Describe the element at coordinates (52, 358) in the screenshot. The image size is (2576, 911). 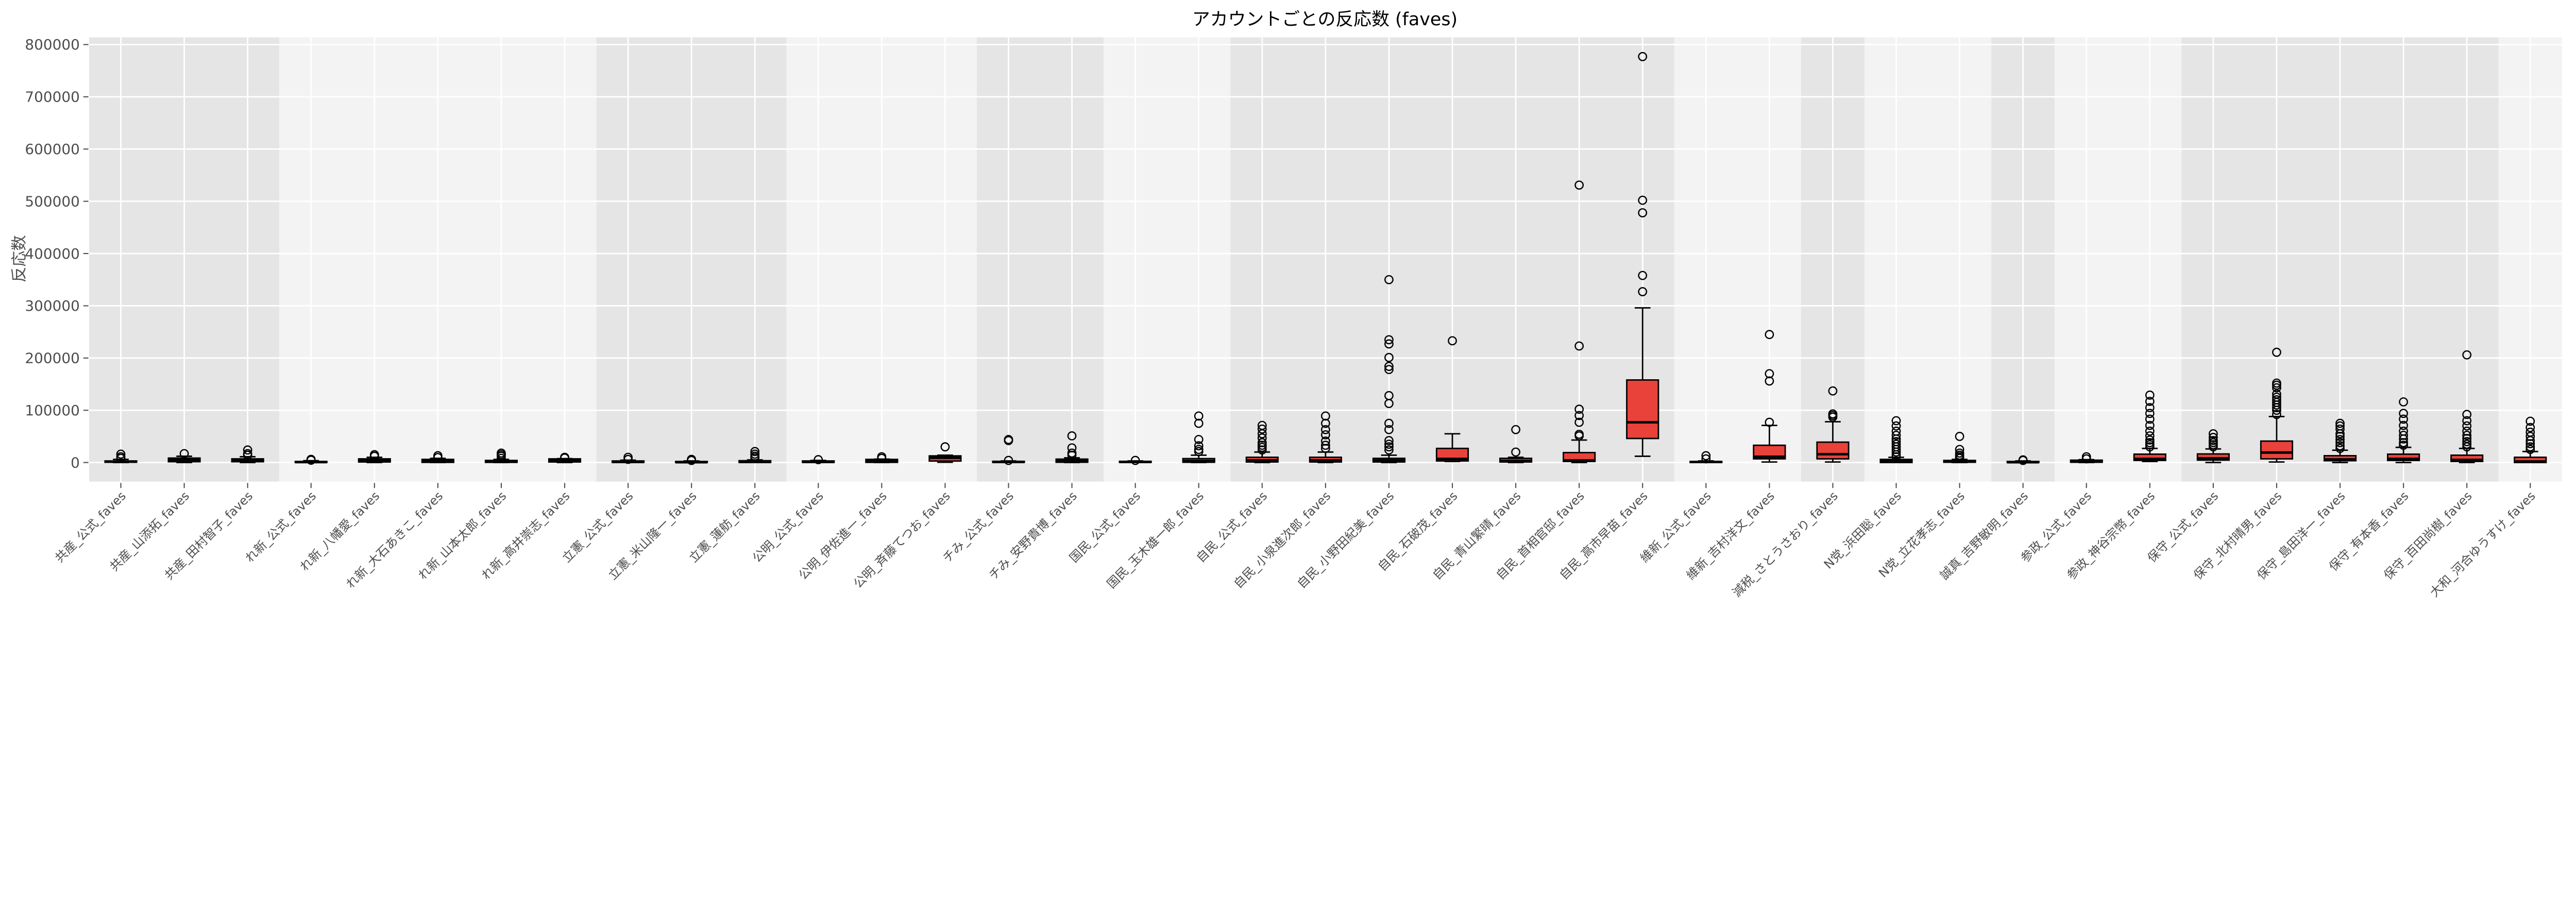
I see `y-tick-label: 200000` at that location.